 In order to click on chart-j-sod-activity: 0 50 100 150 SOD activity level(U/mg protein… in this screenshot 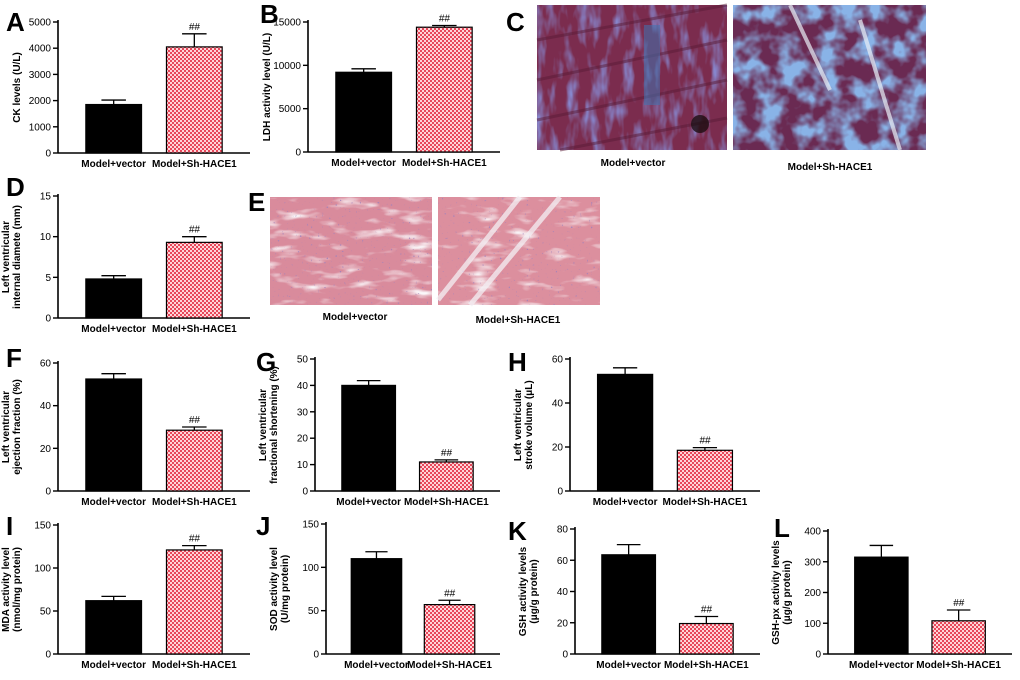, I will do `click(384, 595)`.